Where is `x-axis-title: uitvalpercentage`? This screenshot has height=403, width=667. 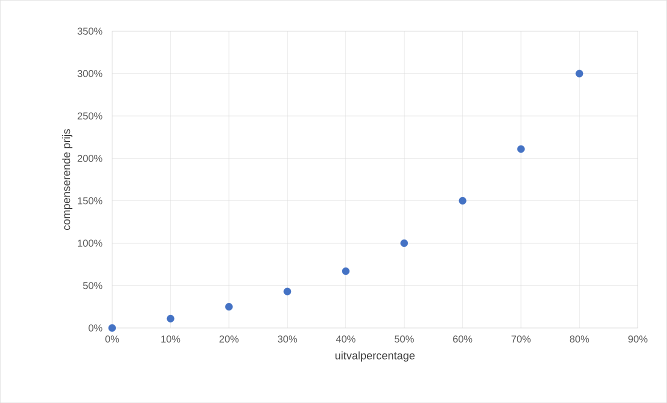
x-axis-title: uitvalpercentage is located at coordinates (375, 356).